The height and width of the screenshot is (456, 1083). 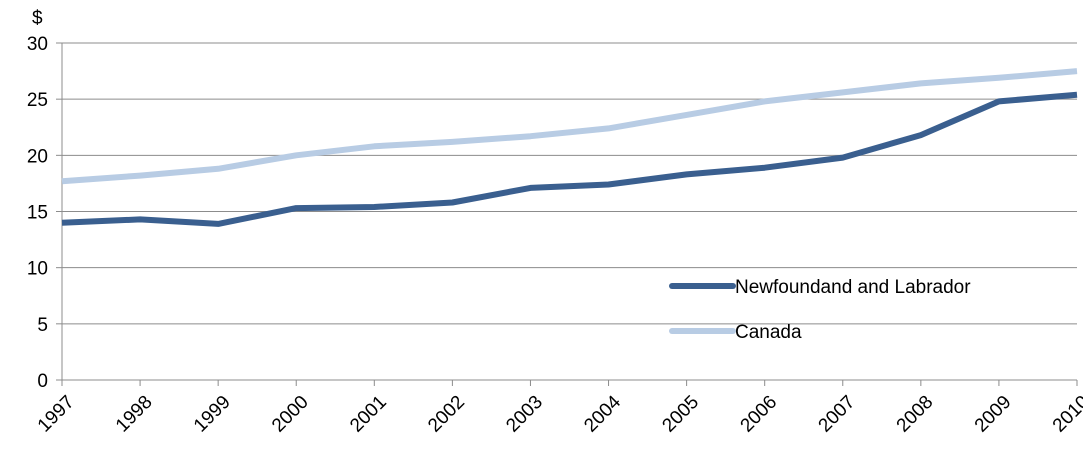 What do you see at coordinates (768, 332) in the screenshot?
I see `legend-label: Canada` at bounding box center [768, 332].